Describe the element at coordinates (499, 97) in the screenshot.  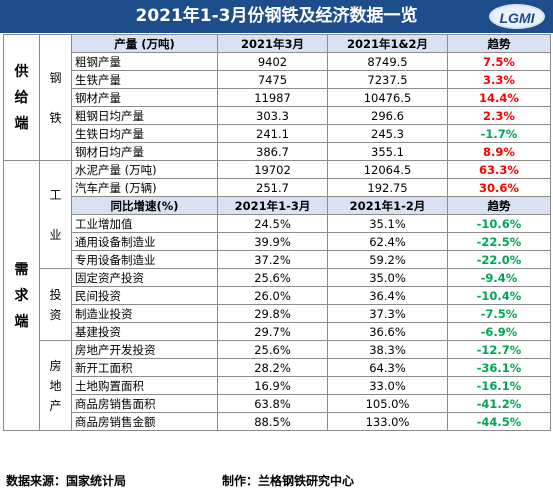
I see `trend-value: 14.4%` at that location.